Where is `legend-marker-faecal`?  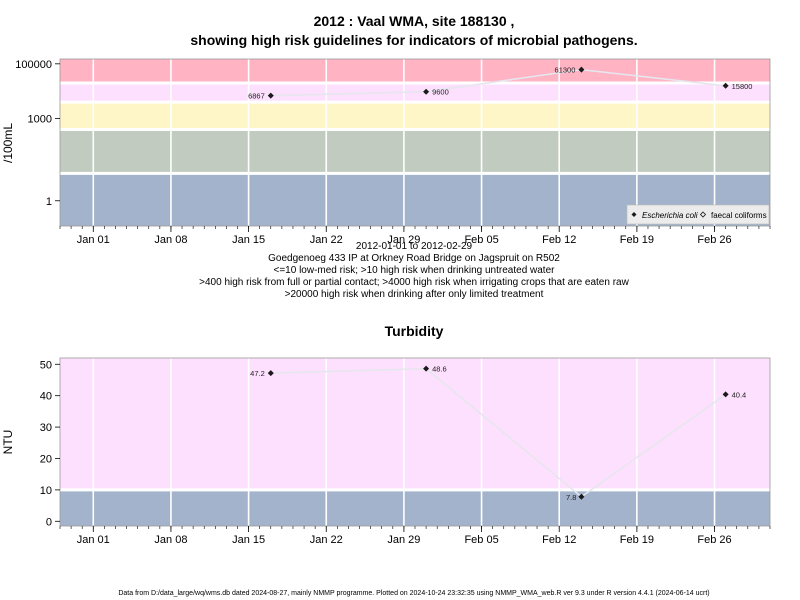 legend-marker-faecal is located at coordinates (703, 214).